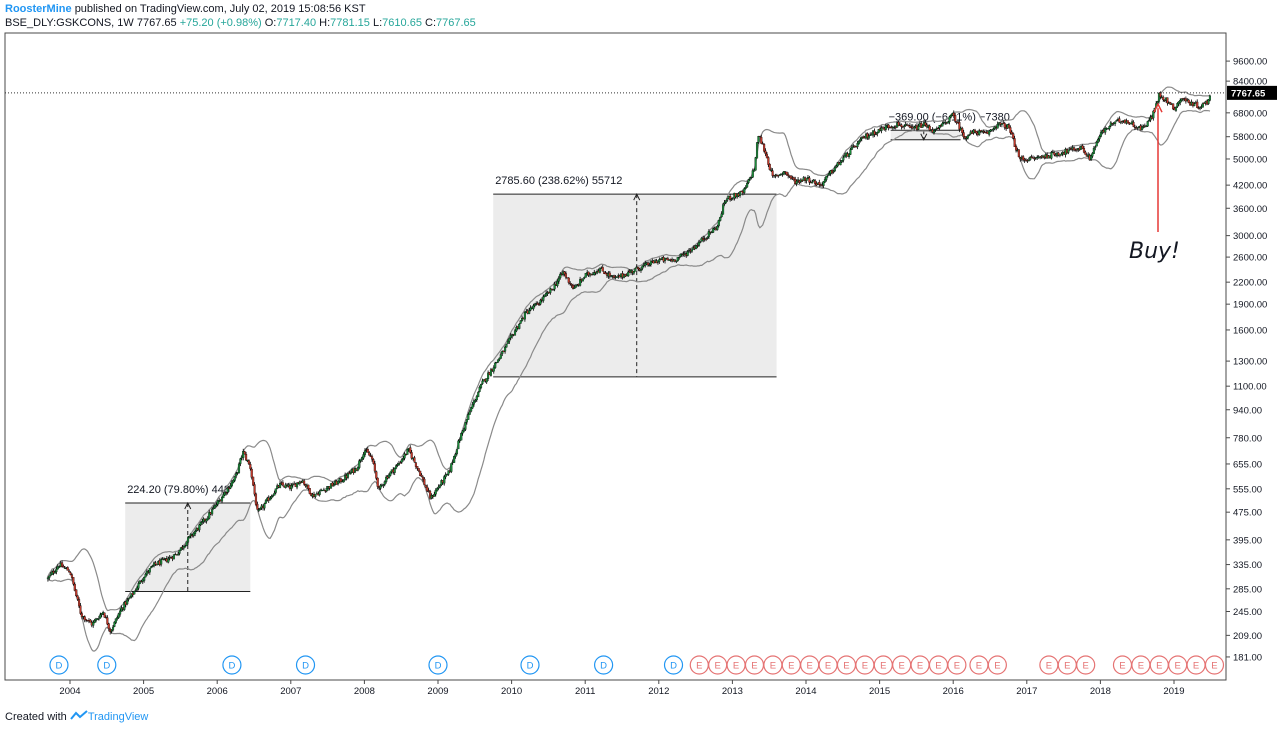  Describe the element at coordinates (879, 691) in the screenshot. I see `x-tick-label: 2015` at that location.